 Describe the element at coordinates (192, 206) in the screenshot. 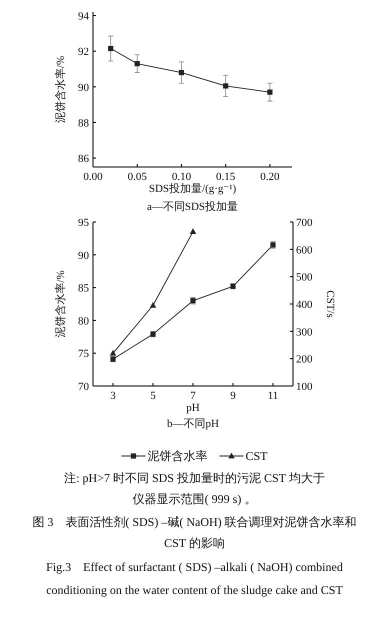

I see `text: a—不同SDS投加量` at that location.